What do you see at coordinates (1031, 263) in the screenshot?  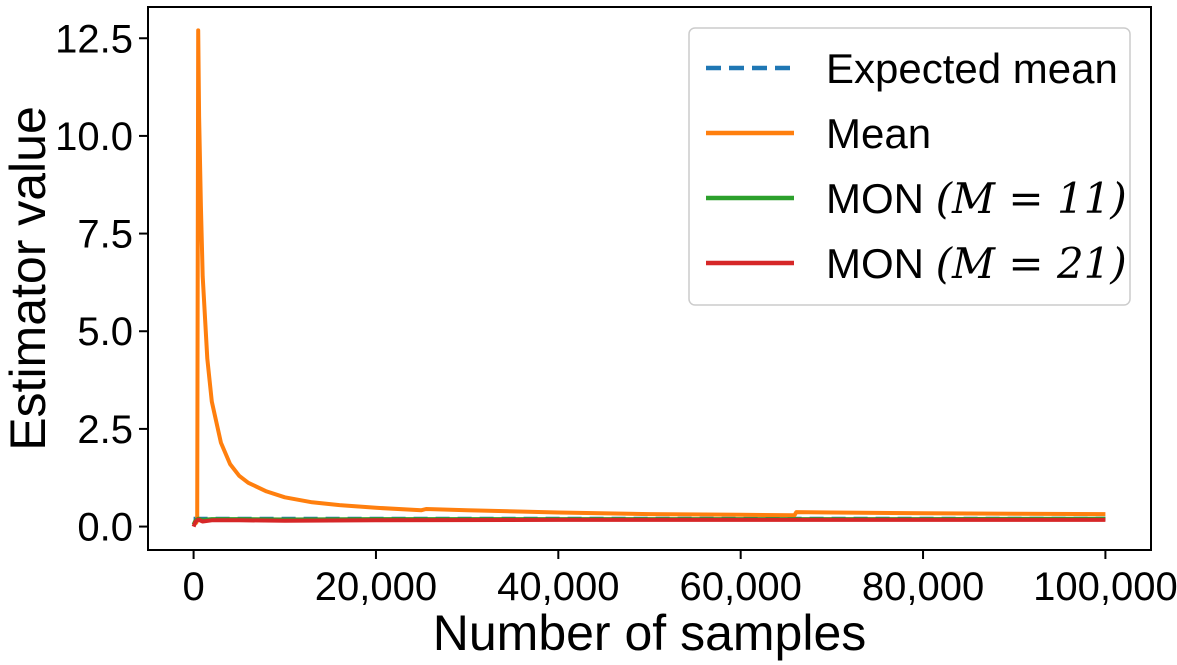 I see `legend-label-math: (M = 21)` at bounding box center [1031, 263].